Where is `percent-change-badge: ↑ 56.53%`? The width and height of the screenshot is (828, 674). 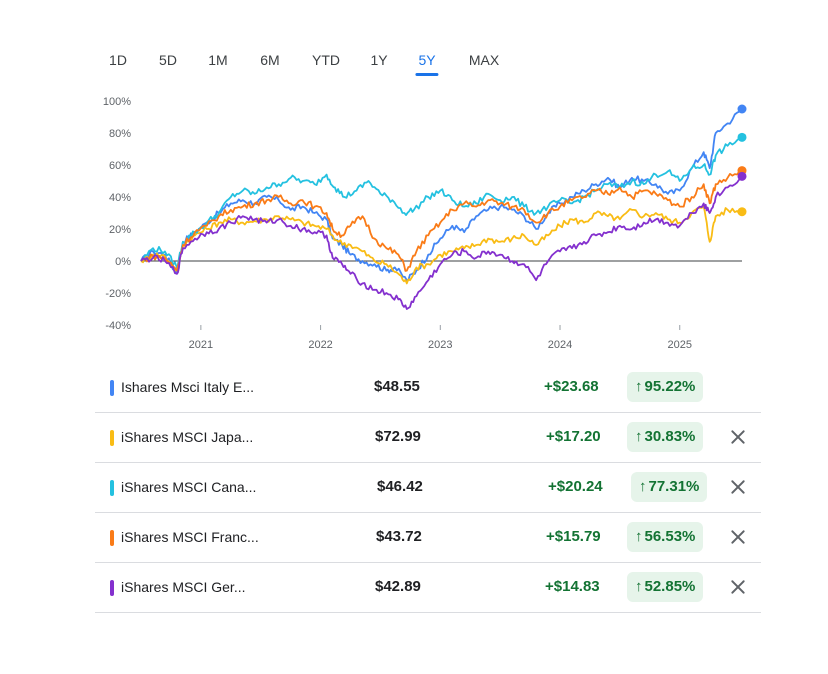 percent-change-badge: ↑ 56.53% is located at coordinates (665, 537).